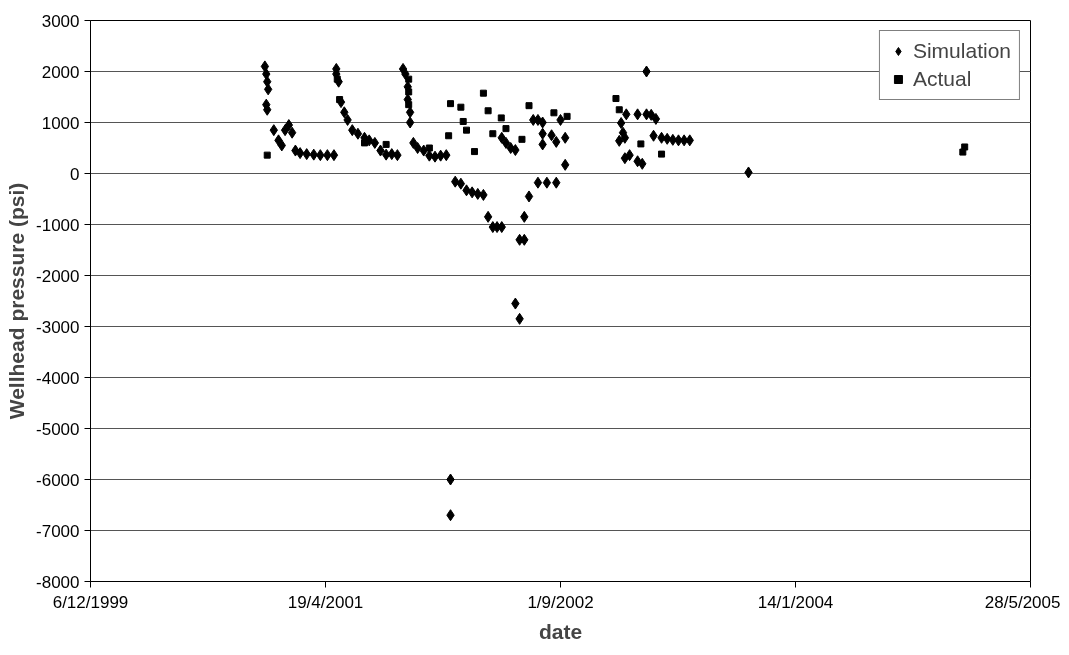  Describe the element at coordinates (58, 378) in the screenshot. I see `y-tick-label: -4000` at that location.